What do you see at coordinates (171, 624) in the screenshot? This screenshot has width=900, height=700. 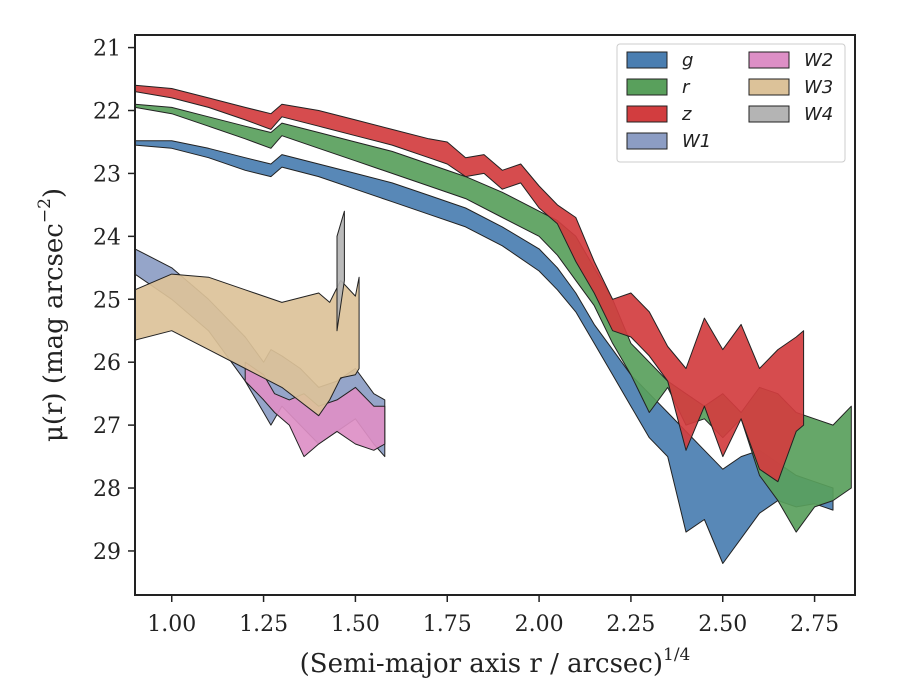 I see `x-tick-label: 1.00` at bounding box center [171, 624].